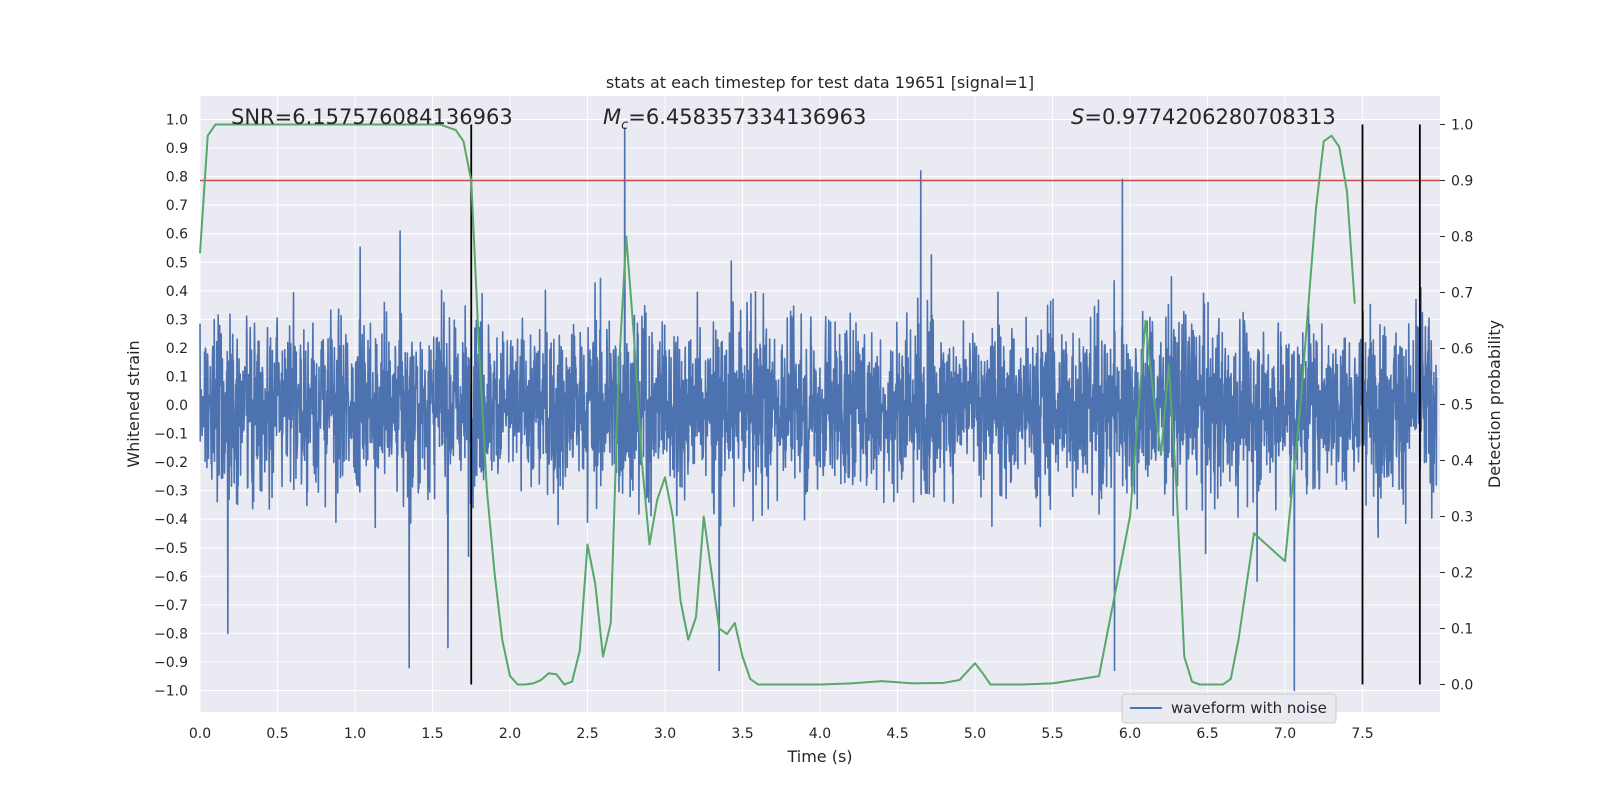  I want to click on x-tick-label: 6.0, so click(1130, 734).